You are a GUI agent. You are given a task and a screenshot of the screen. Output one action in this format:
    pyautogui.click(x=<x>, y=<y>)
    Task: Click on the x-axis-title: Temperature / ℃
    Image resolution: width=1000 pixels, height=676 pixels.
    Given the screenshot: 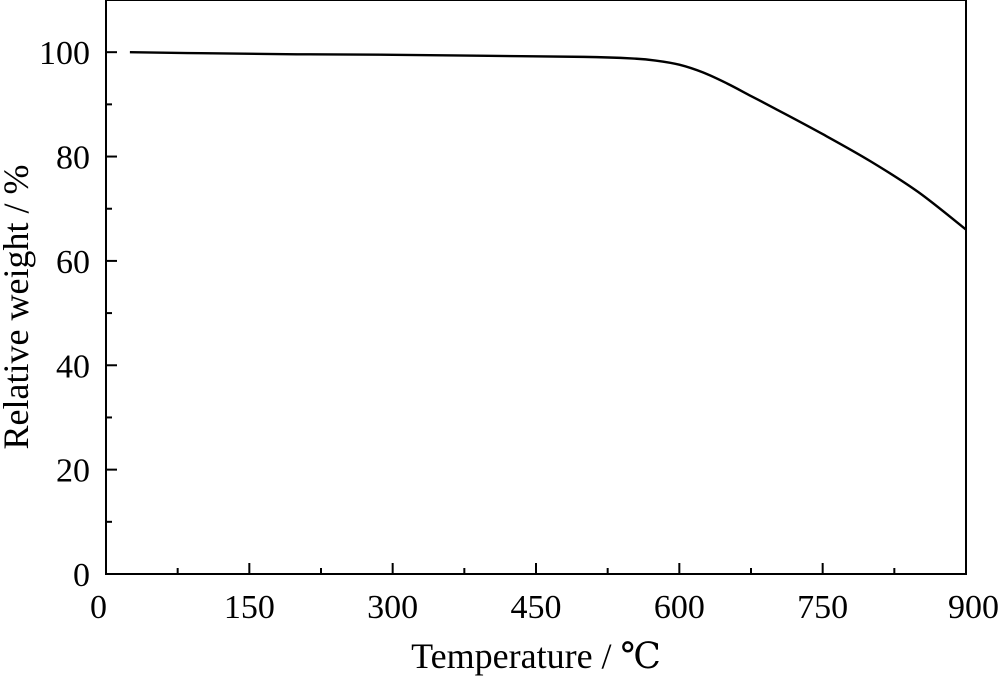 What is the action you would take?
    pyautogui.click(x=536, y=656)
    